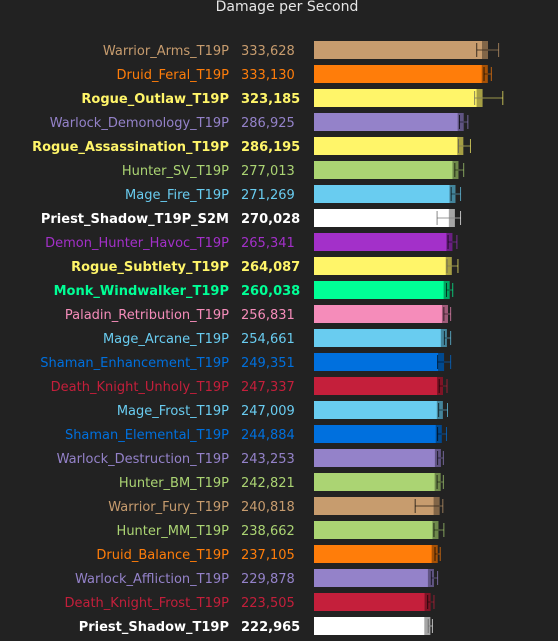  I want to click on bar-value-label: 286,195, so click(270, 147).